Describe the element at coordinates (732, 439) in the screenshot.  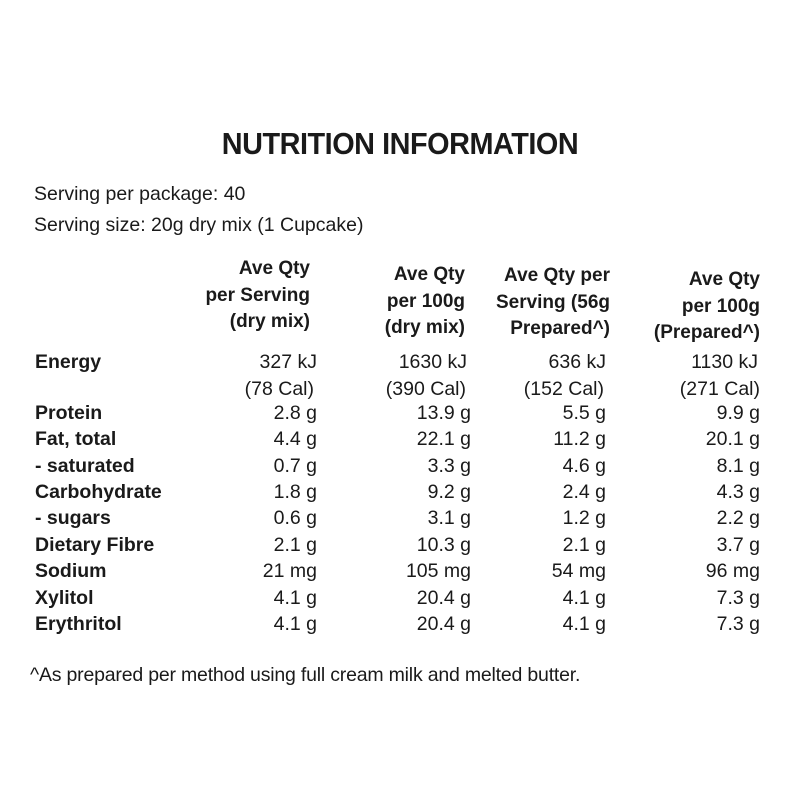
I see `nutrient-value: 20.1 g` at that location.